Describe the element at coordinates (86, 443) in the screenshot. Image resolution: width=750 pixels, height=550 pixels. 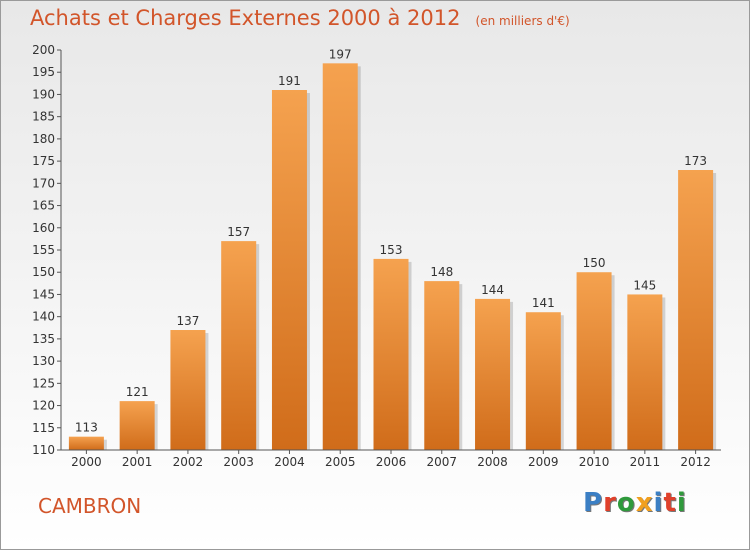
I see `bar-2000` at that location.